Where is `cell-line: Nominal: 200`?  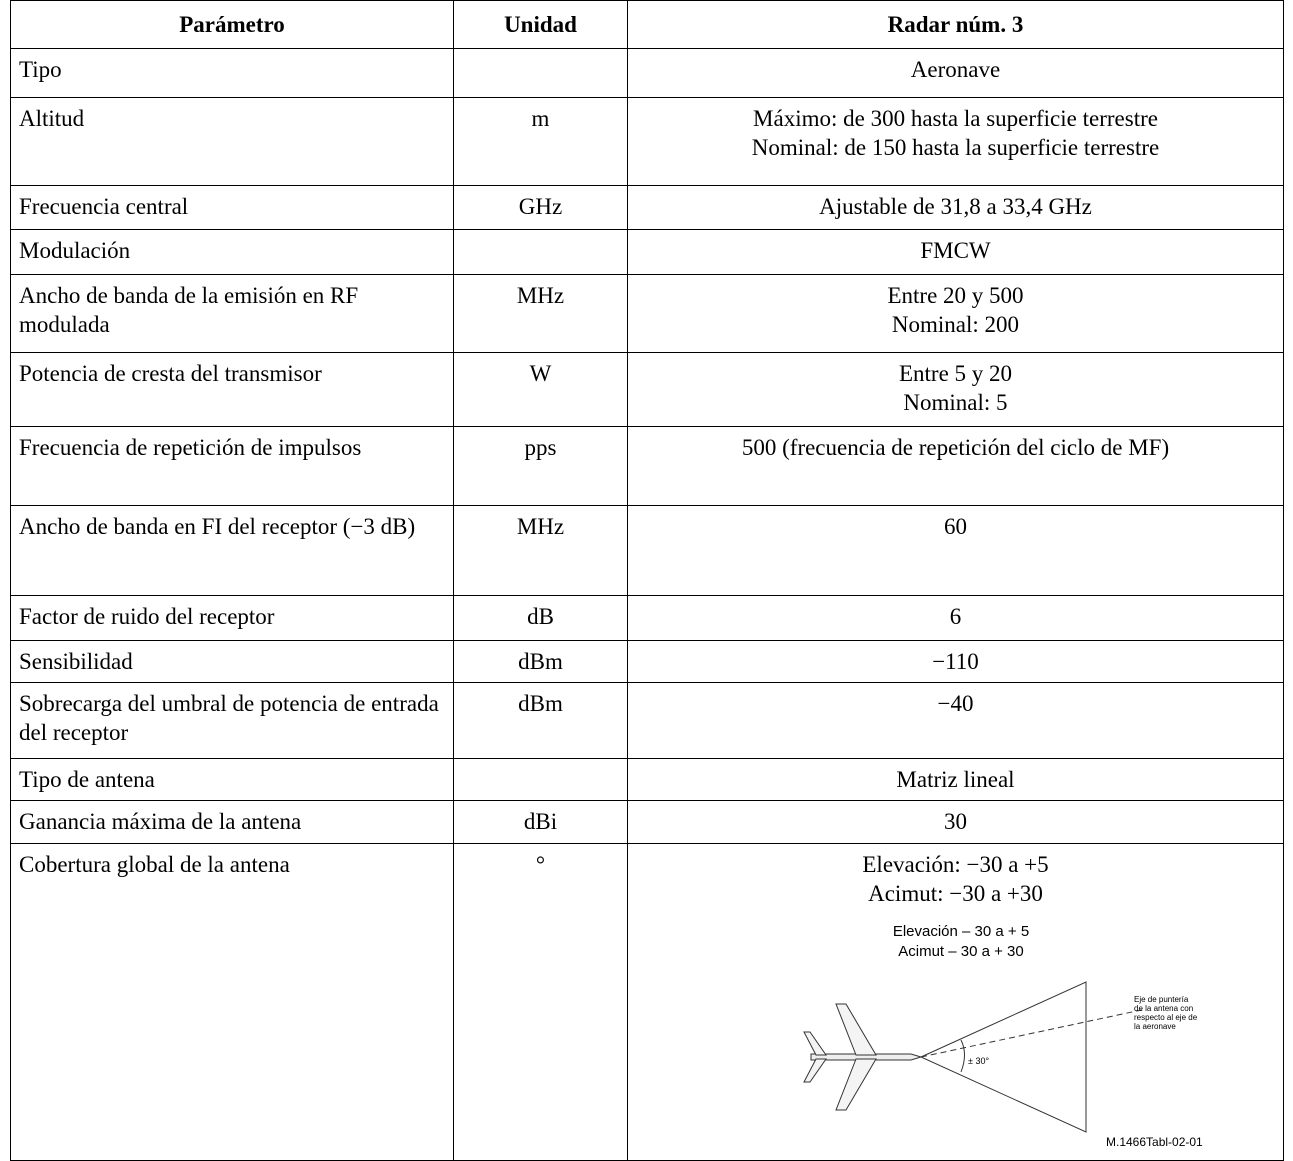 cell-line: Nominal: 200 is located at coordinates (955, 324).